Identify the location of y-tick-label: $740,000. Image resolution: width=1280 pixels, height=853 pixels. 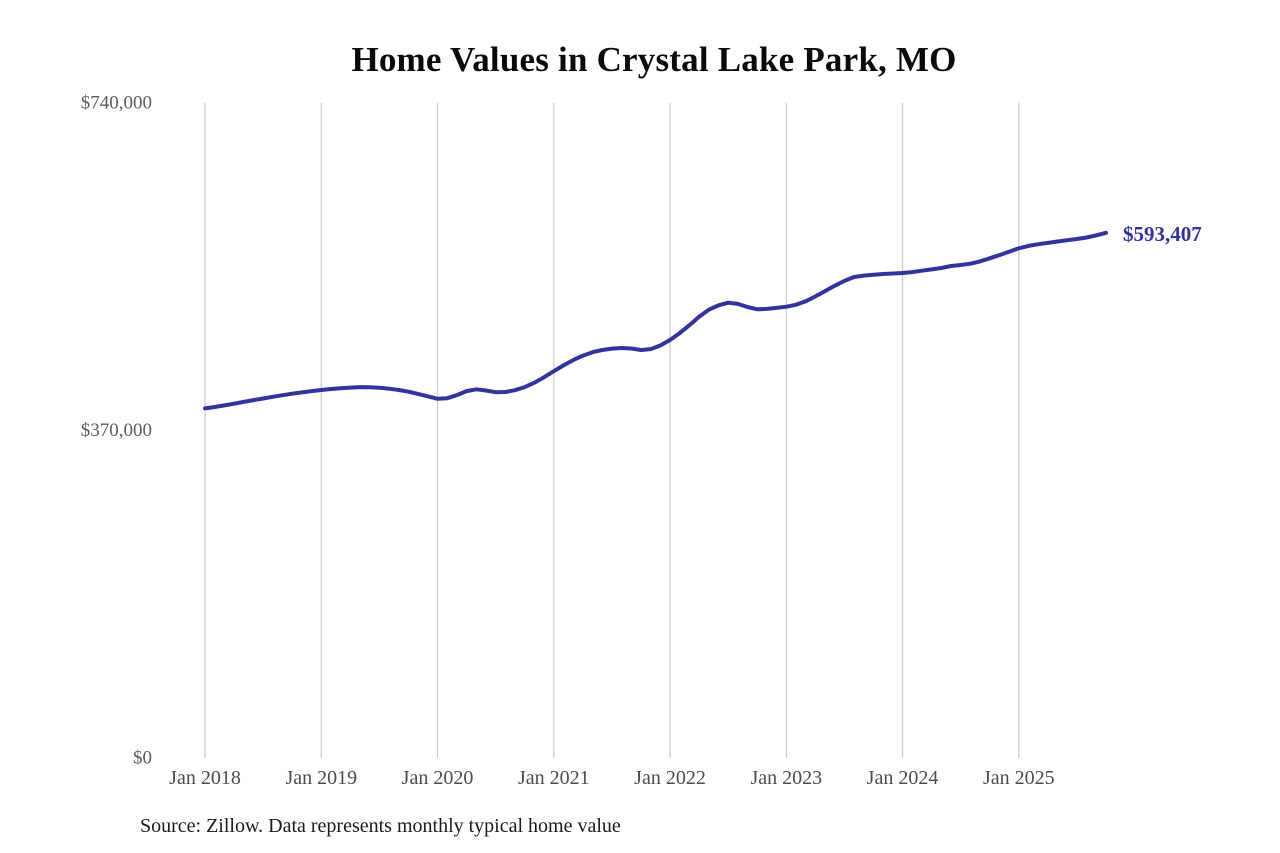
(116, 103).